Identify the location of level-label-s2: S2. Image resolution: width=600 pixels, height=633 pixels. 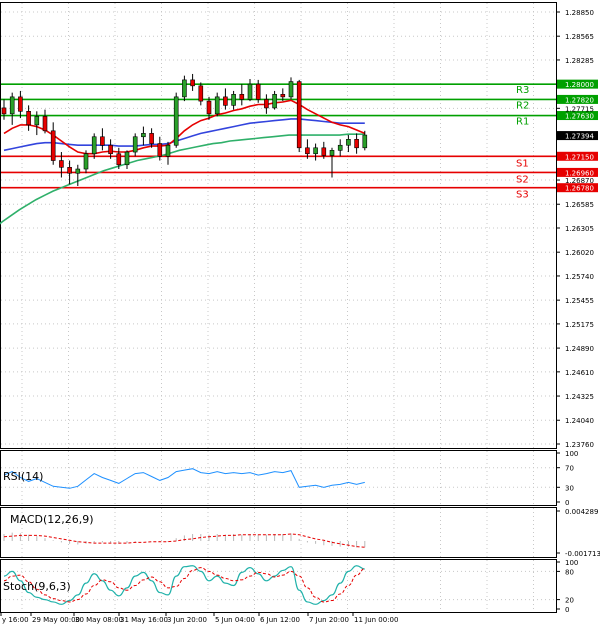
(522, 179).